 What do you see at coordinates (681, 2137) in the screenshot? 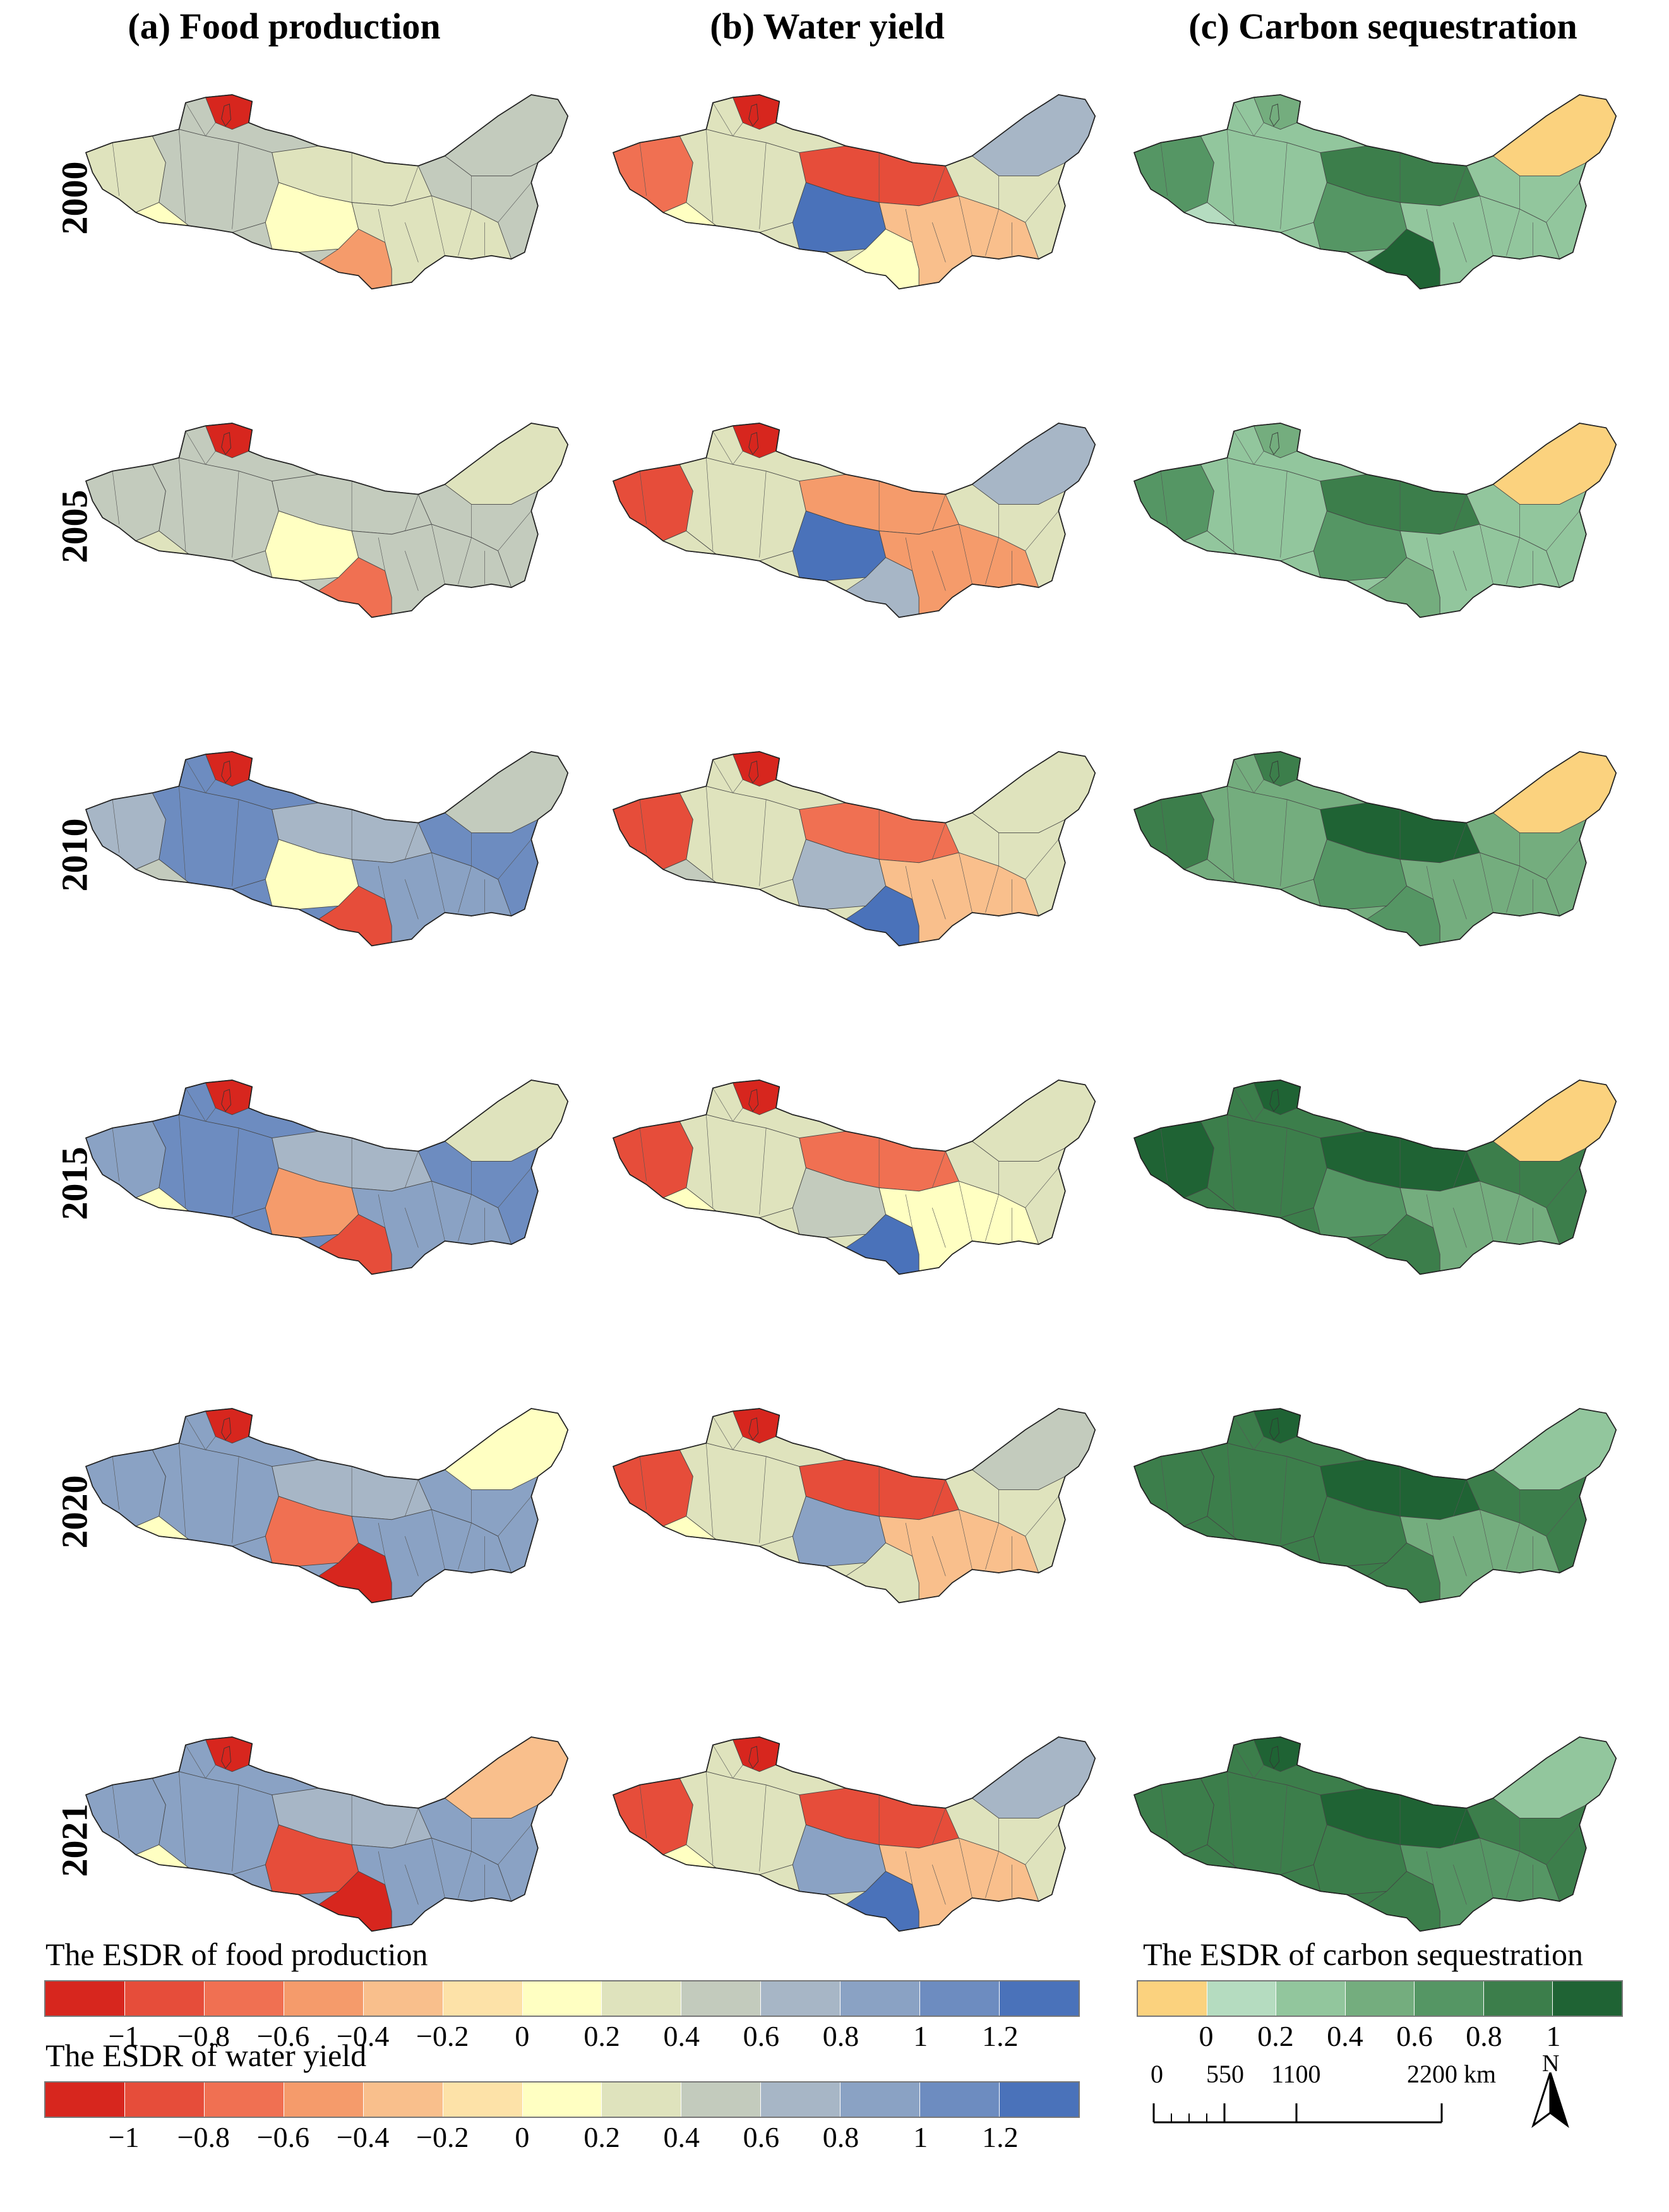
I see `legend-tick-water-7: 0.4` at bounding box center [681, 2137].